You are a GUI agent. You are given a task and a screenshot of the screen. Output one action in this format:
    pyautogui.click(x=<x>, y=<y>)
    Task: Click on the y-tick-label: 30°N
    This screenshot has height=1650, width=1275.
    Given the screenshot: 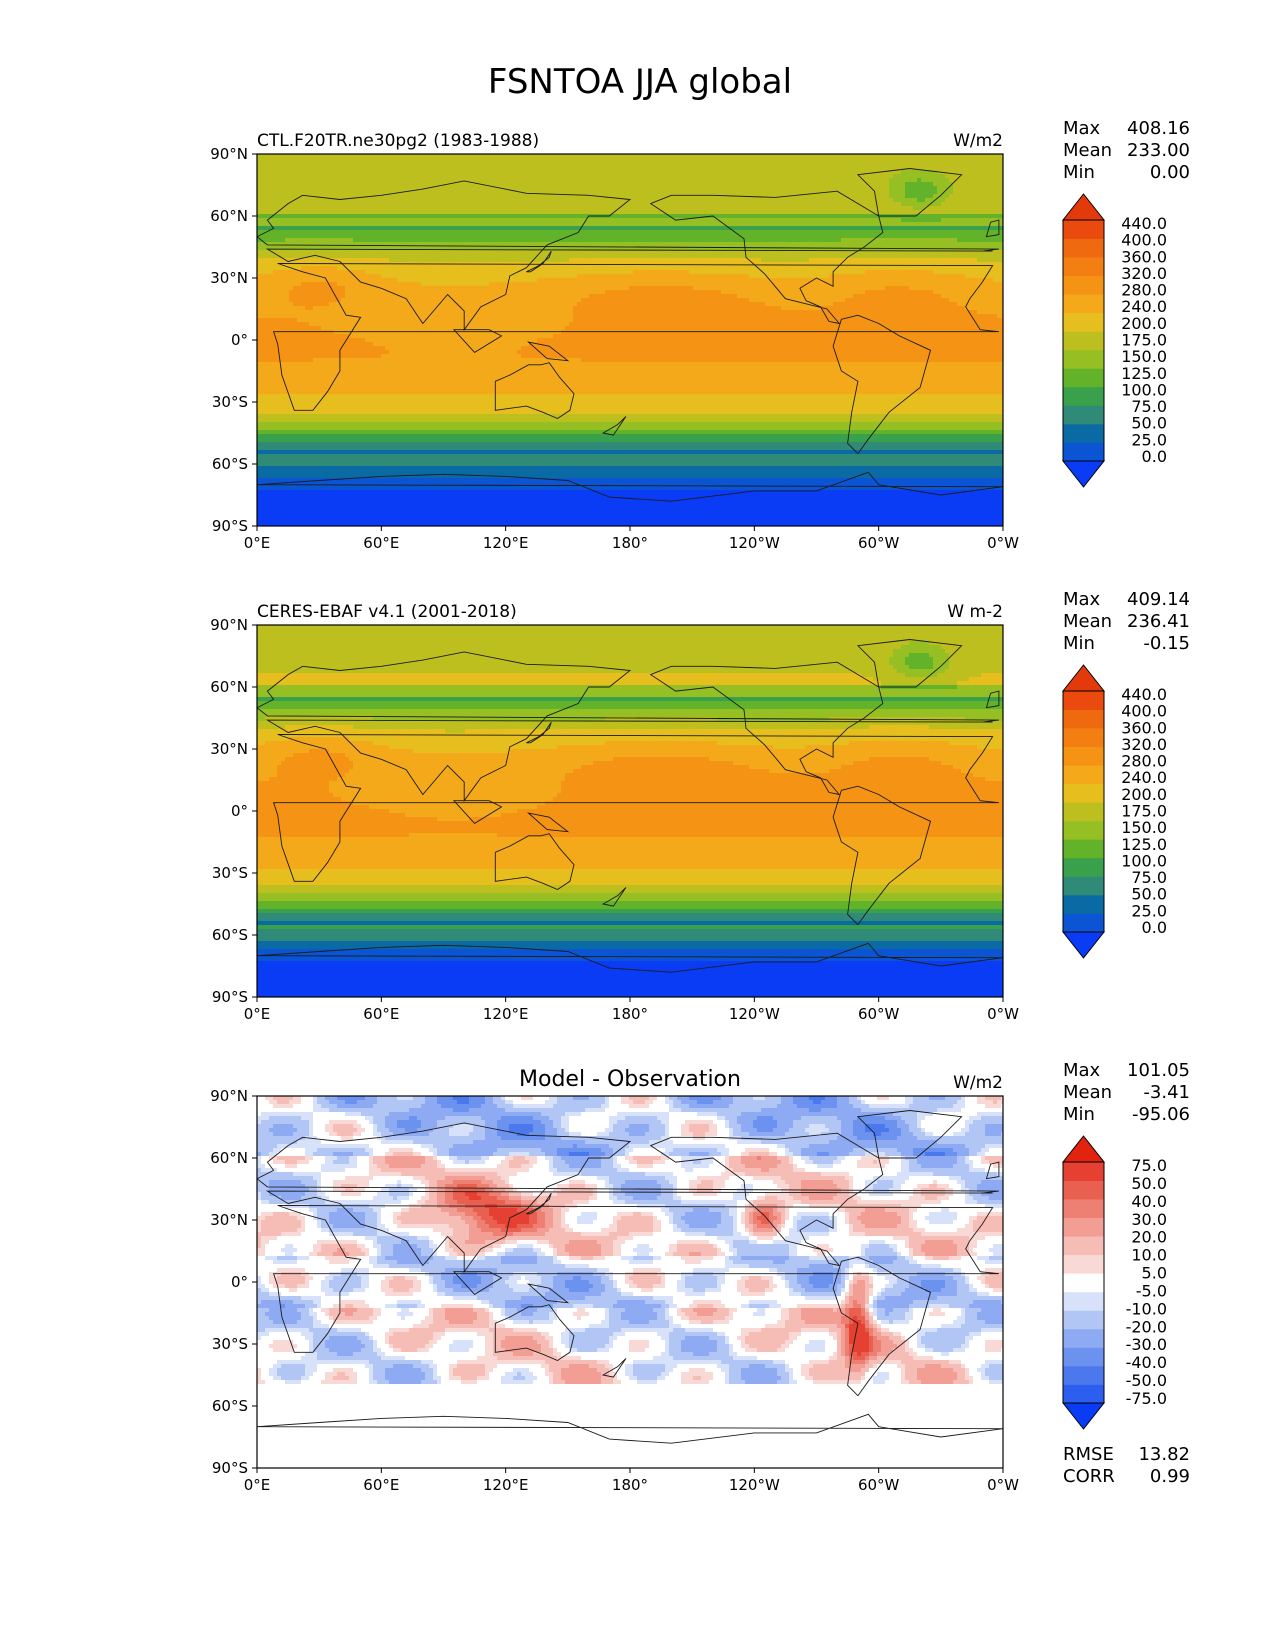 What is the action you would take?
    pyautogui.click(x=229, y=749)
    